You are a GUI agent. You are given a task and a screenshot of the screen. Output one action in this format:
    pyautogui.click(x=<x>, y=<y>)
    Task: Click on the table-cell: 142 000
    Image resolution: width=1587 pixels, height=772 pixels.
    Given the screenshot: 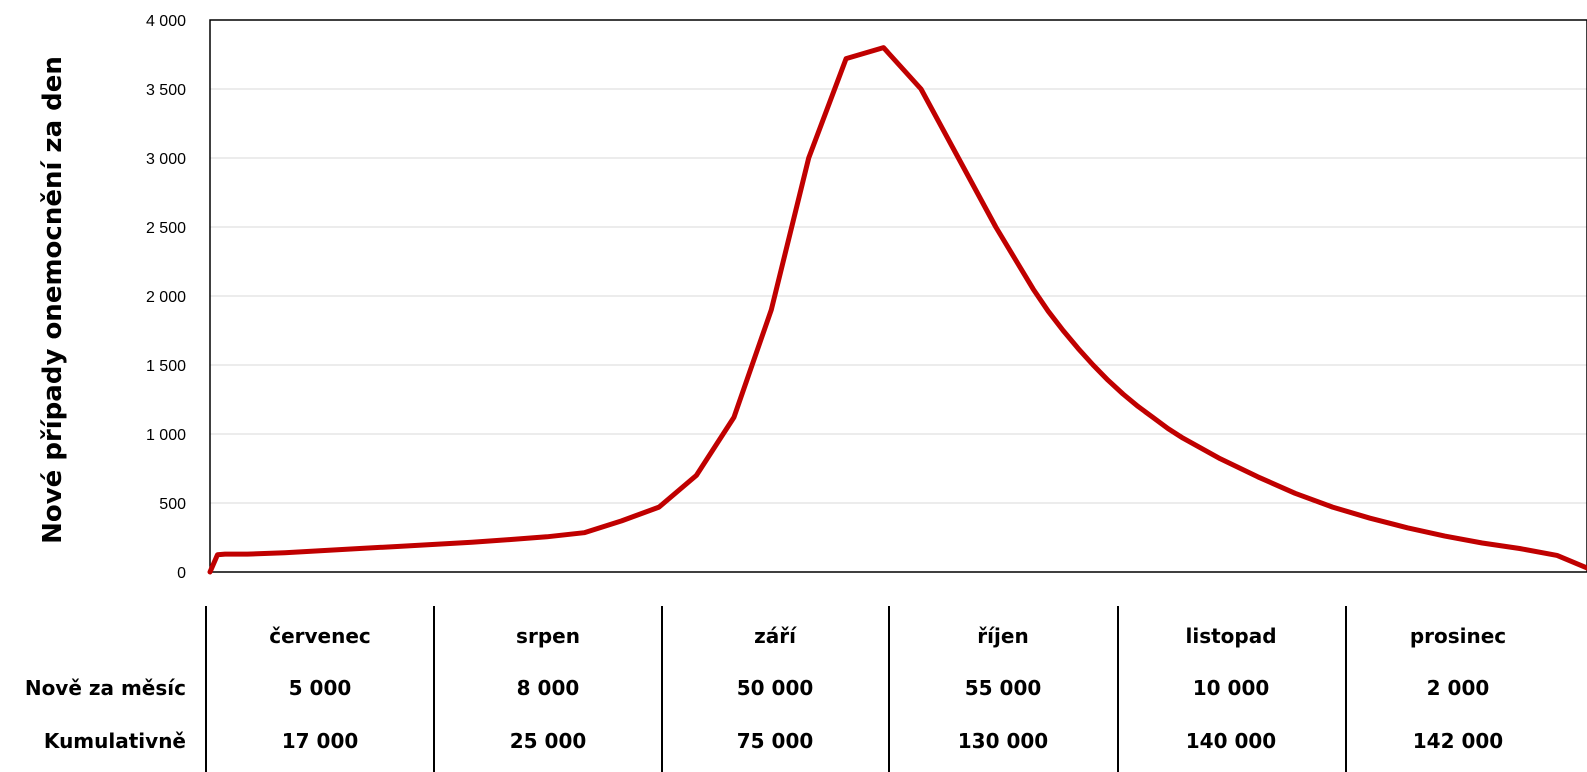 What is the action you would take?
    pyautogui.click(x=1458, y=741)
    